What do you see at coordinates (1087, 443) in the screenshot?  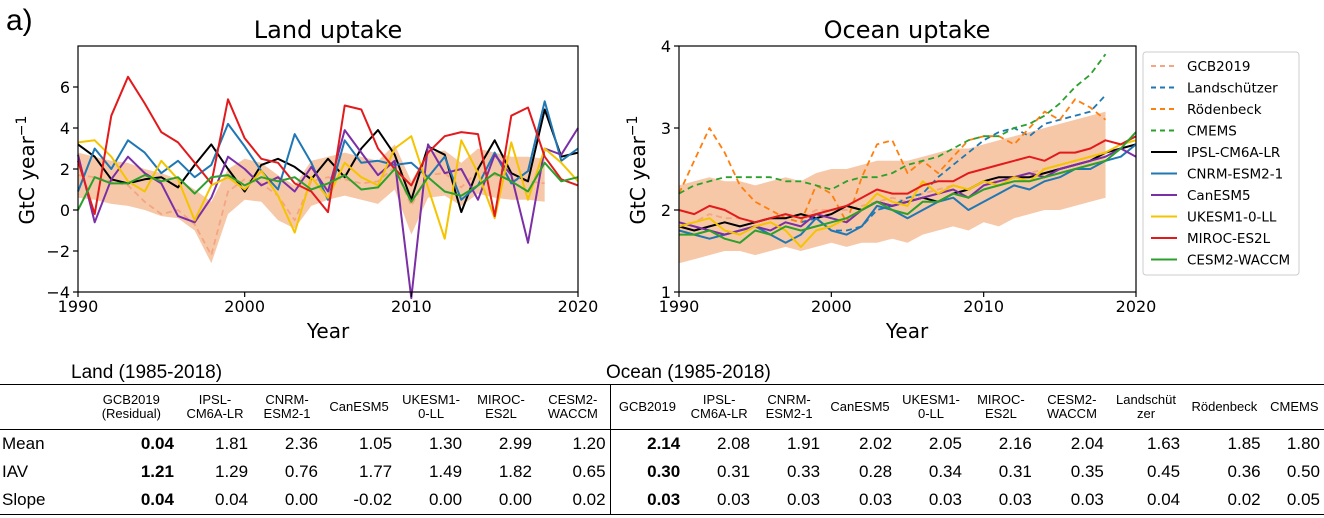 I see `table-cell: 2.04` at bounding box center [1087, 443].